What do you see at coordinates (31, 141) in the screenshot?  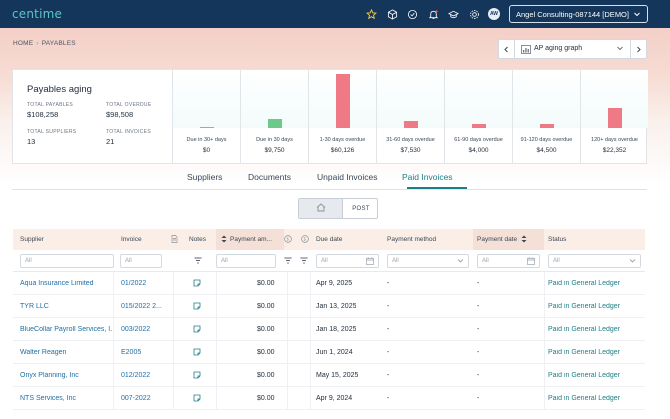 I see `total-suppliers-value: 13` at bounding box center [31, 141].